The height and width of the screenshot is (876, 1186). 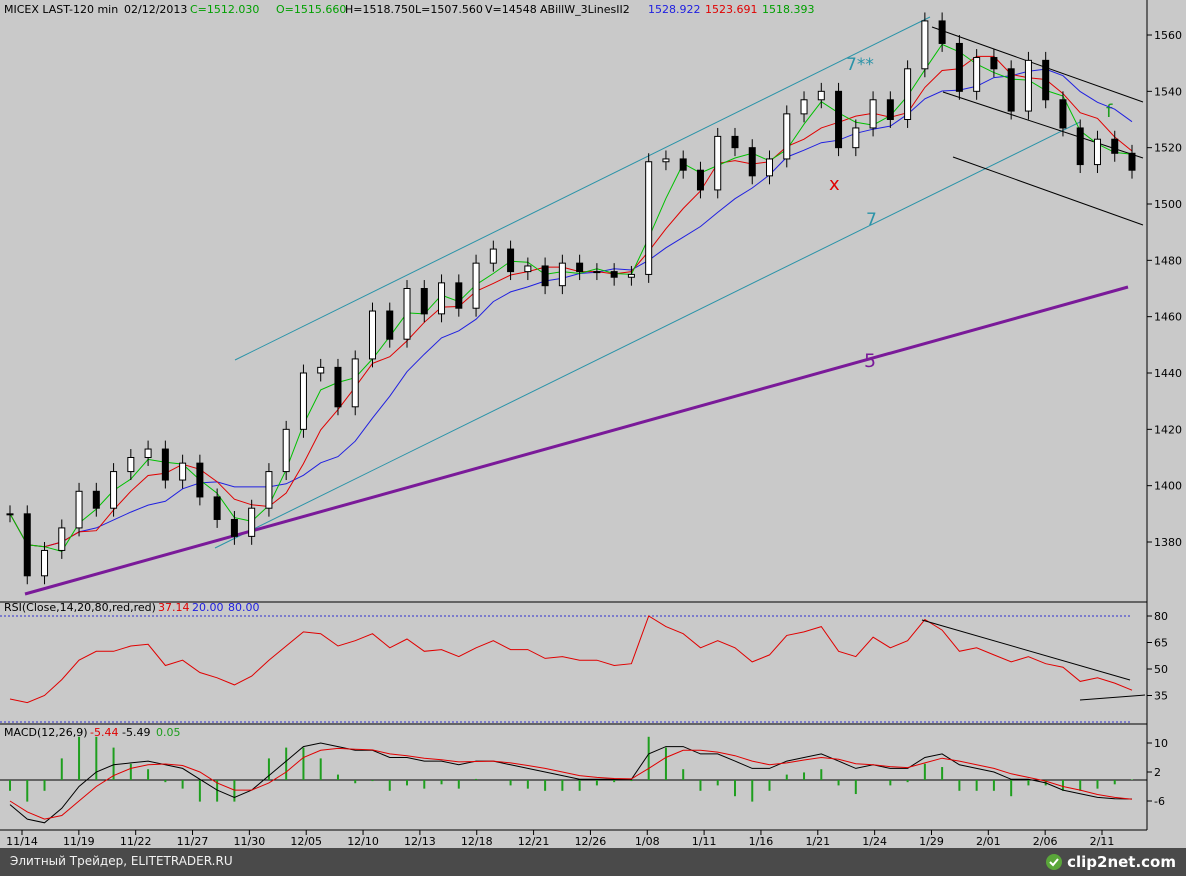 I want to click on price-tick-label: 1560, so click(x=1168, y=35).